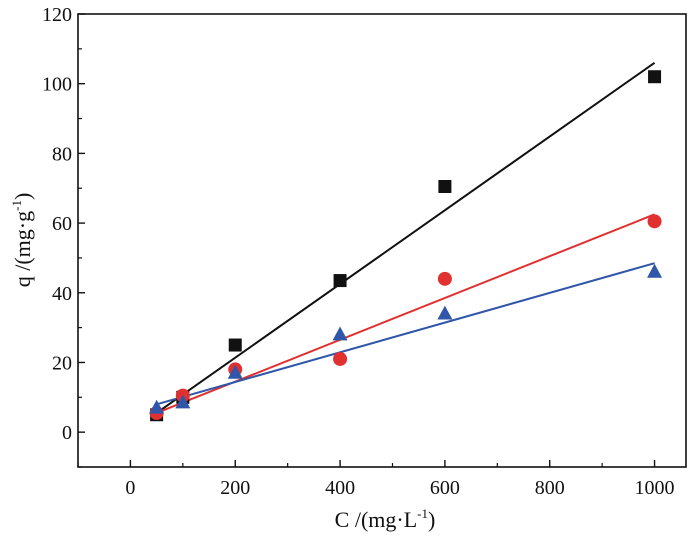 The image size is (700, 537). What do you see at coordinates (376, 479) in the screenshot?
I see `x-axis: 0 200 400 600 800 1000` at bounding box center [376, 479].